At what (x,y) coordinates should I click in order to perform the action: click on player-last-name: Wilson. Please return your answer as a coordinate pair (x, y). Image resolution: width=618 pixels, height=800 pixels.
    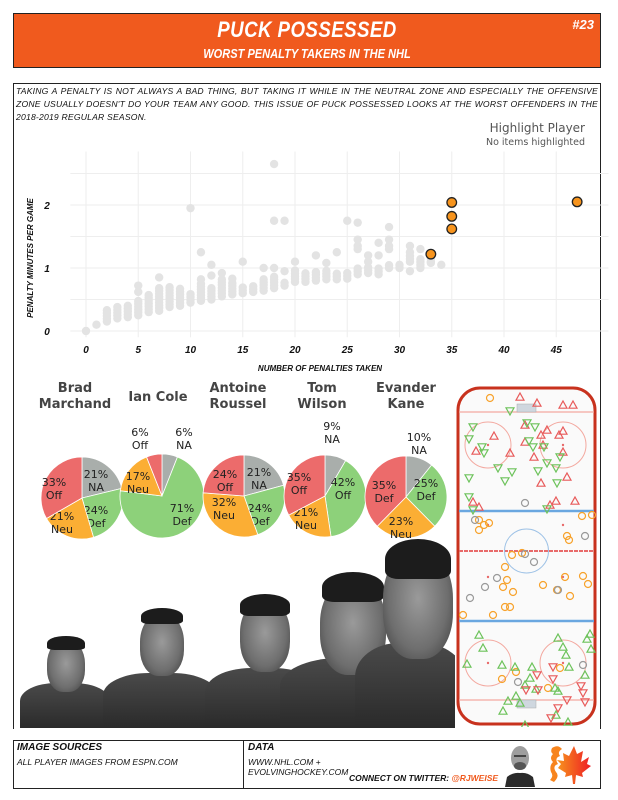
    Looking at the image, I should click on (322, 404).